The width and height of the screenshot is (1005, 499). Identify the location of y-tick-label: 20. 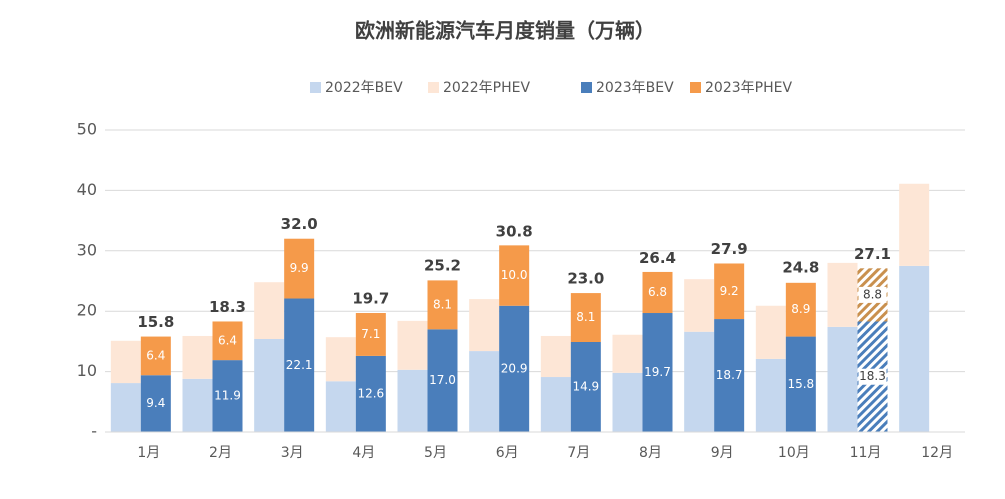
(87, 310).